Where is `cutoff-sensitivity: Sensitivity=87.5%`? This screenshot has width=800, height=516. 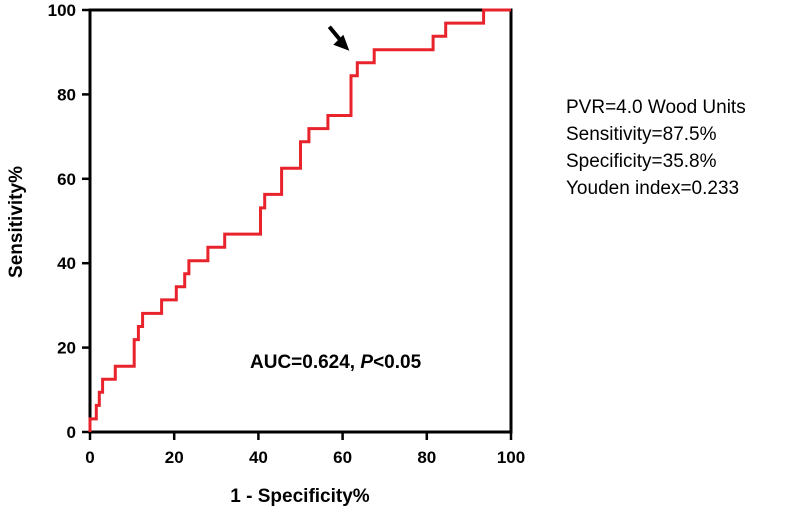 cutoff-sensitivity: Sensitivity=87.5% is located at coordinates (641, 134).